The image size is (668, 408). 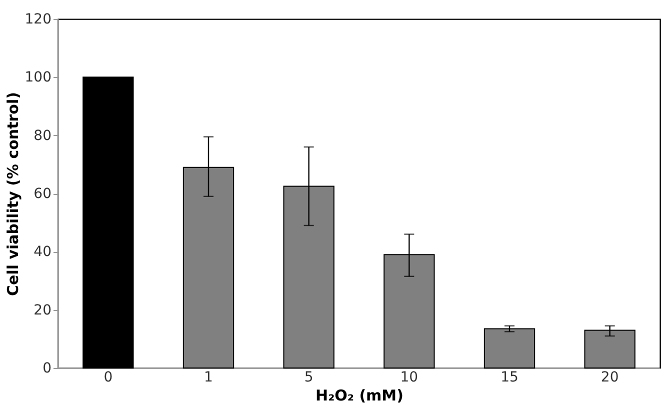 What do you see at coordinates (409, 378) in the screenshot?
I see `x-tick-label: 10` at bounding box center [409, 378].